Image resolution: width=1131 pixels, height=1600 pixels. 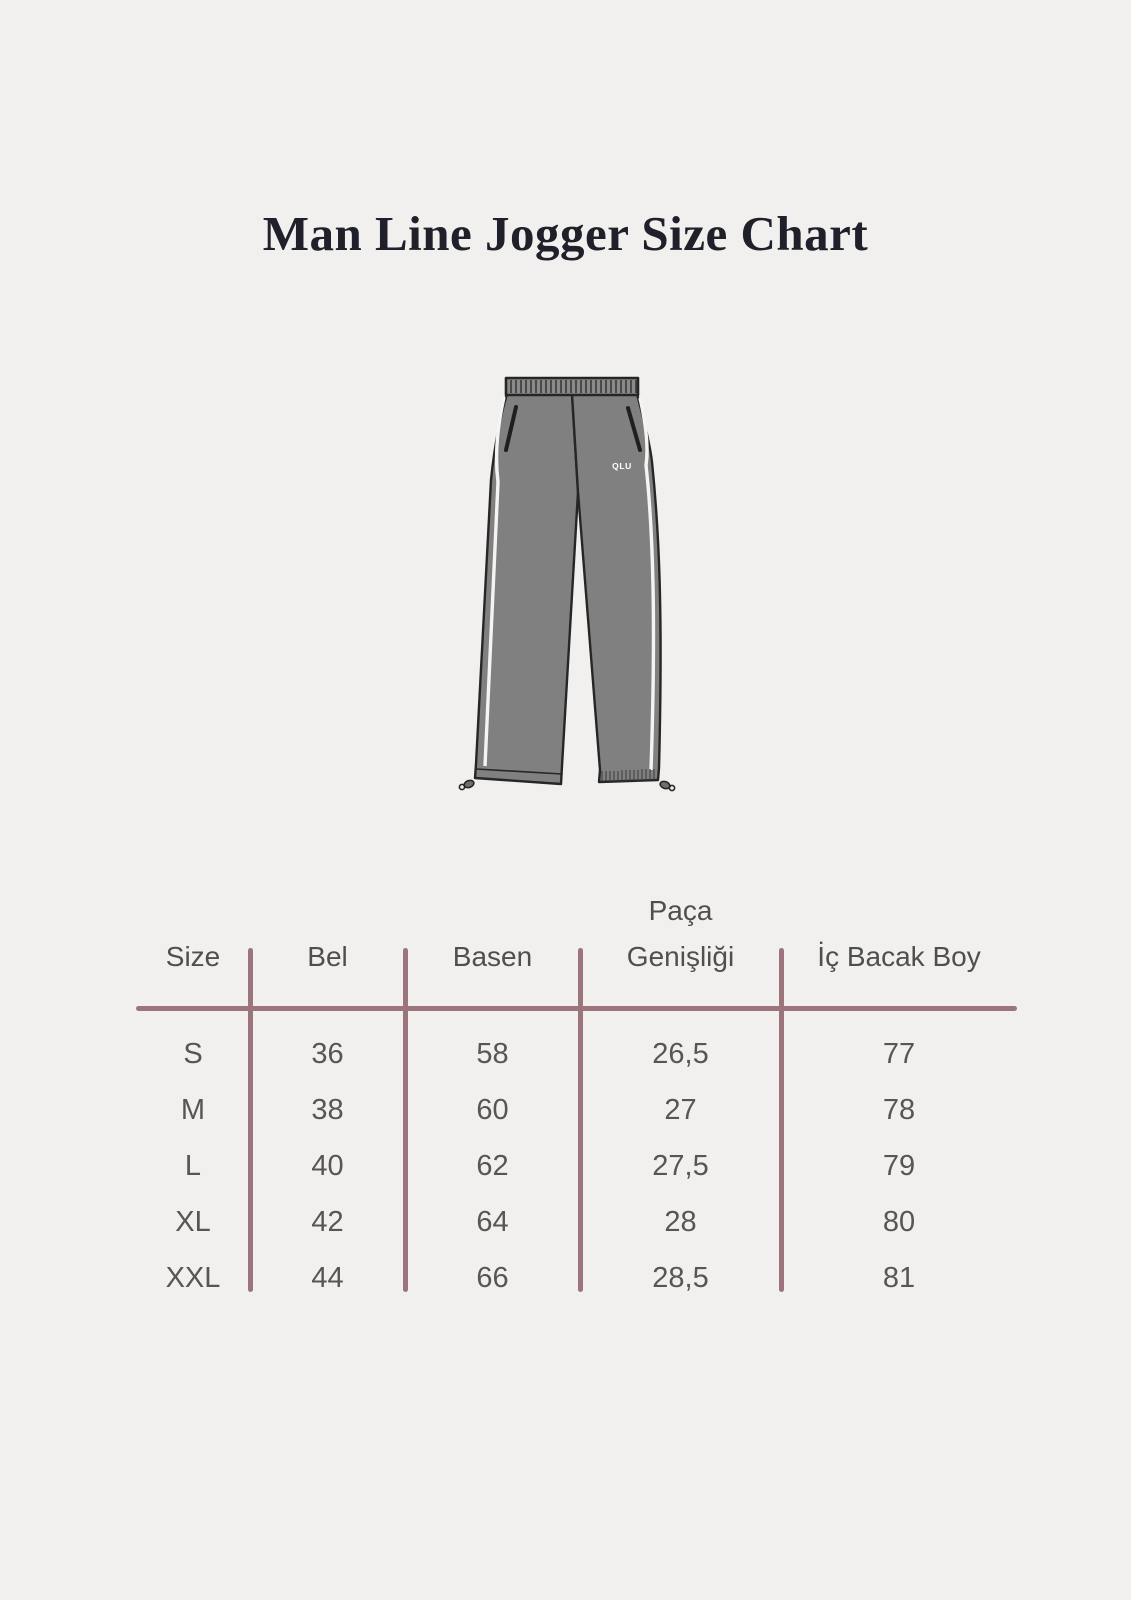 What do you see at coordinates (899, 1109) in the screenshot?
I see `cell-ic-bacak: 78` at bounding box center [899, 1109].